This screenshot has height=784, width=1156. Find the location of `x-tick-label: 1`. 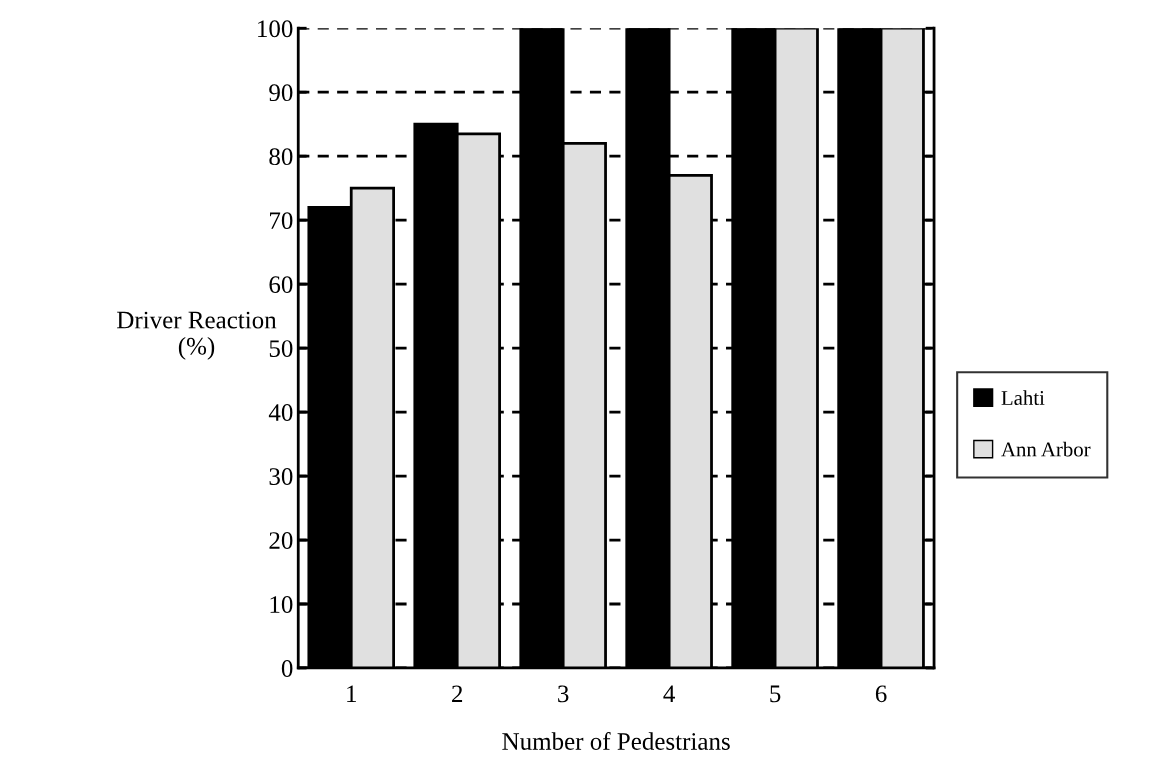

x-tick-label: 1 is located at coordinates (351, 693).